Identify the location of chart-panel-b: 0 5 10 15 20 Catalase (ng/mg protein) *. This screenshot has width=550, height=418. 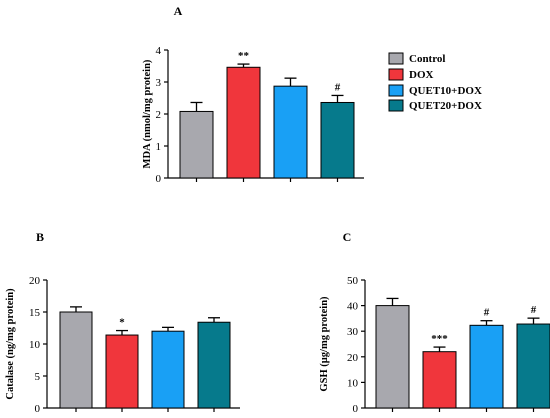
(122, 345).